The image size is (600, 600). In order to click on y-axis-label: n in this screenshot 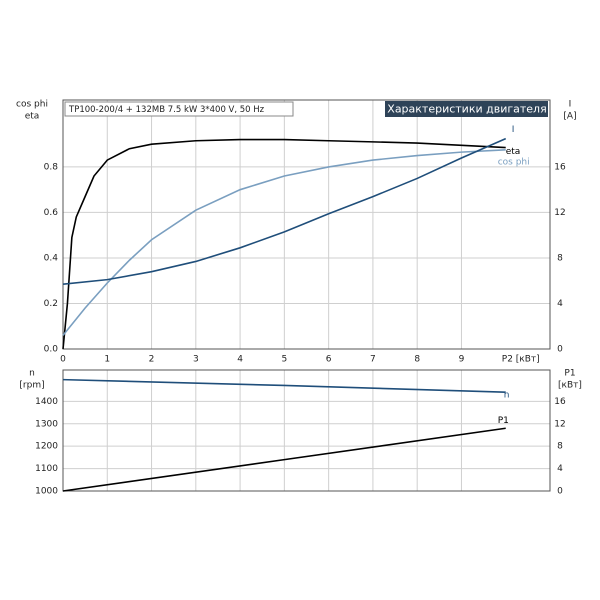, I will do `click(32, 374)`.